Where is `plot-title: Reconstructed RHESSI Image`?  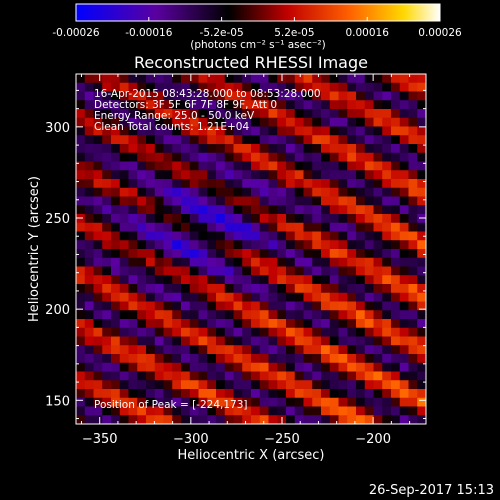 plot-title: Reconstructed RHESSI Image is located at coordinates (251, 62).